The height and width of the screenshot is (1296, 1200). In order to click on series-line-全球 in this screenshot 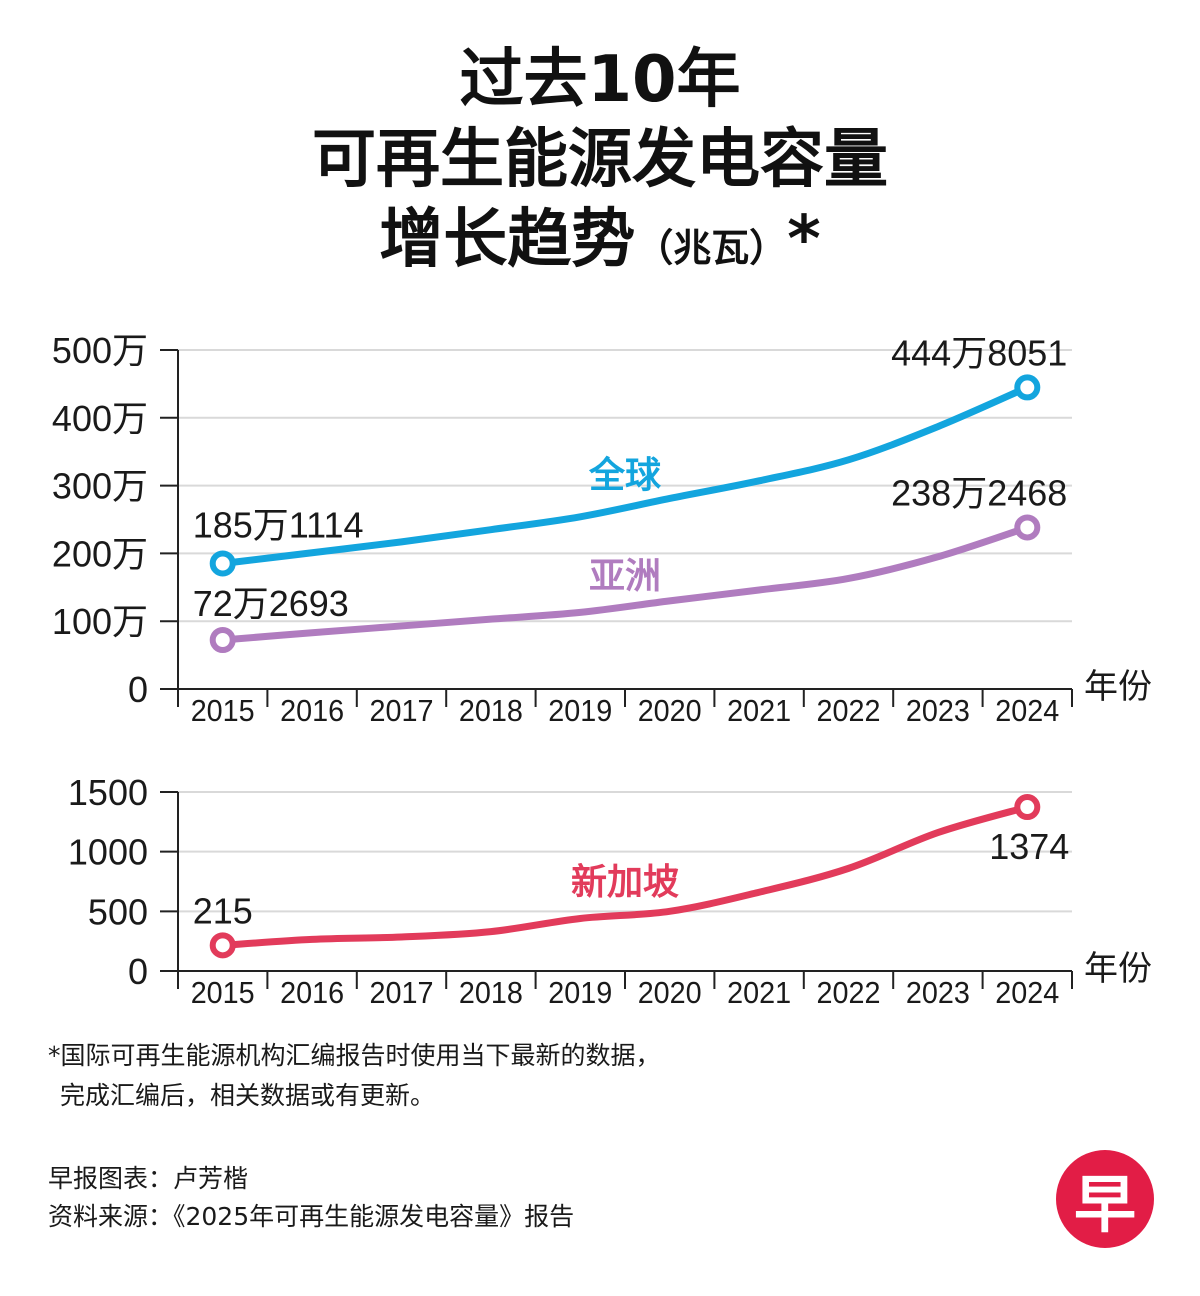, I will do `click(625, 475)`.